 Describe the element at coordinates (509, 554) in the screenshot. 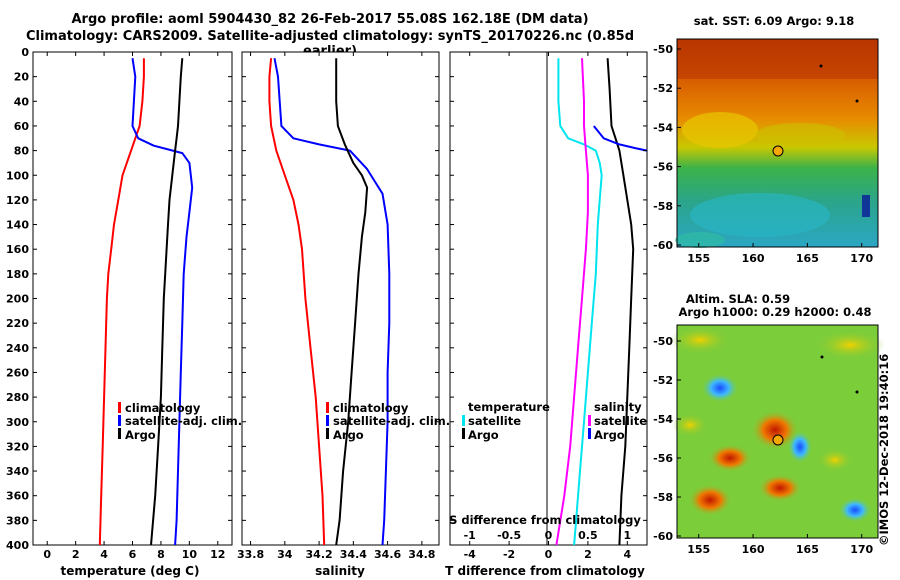

I see `x-tick-label: -2` at that location.